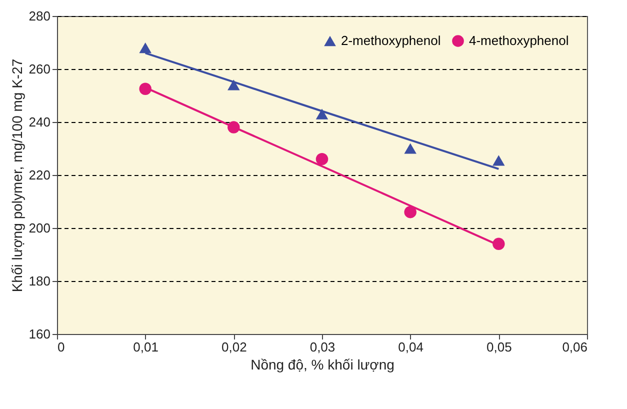 This screenshot has height=409, width=627. What do you see at coordinates (411, 347) in the screenshot?
I see `x-tick-label: 0,04` at bounding box center [411, 347].